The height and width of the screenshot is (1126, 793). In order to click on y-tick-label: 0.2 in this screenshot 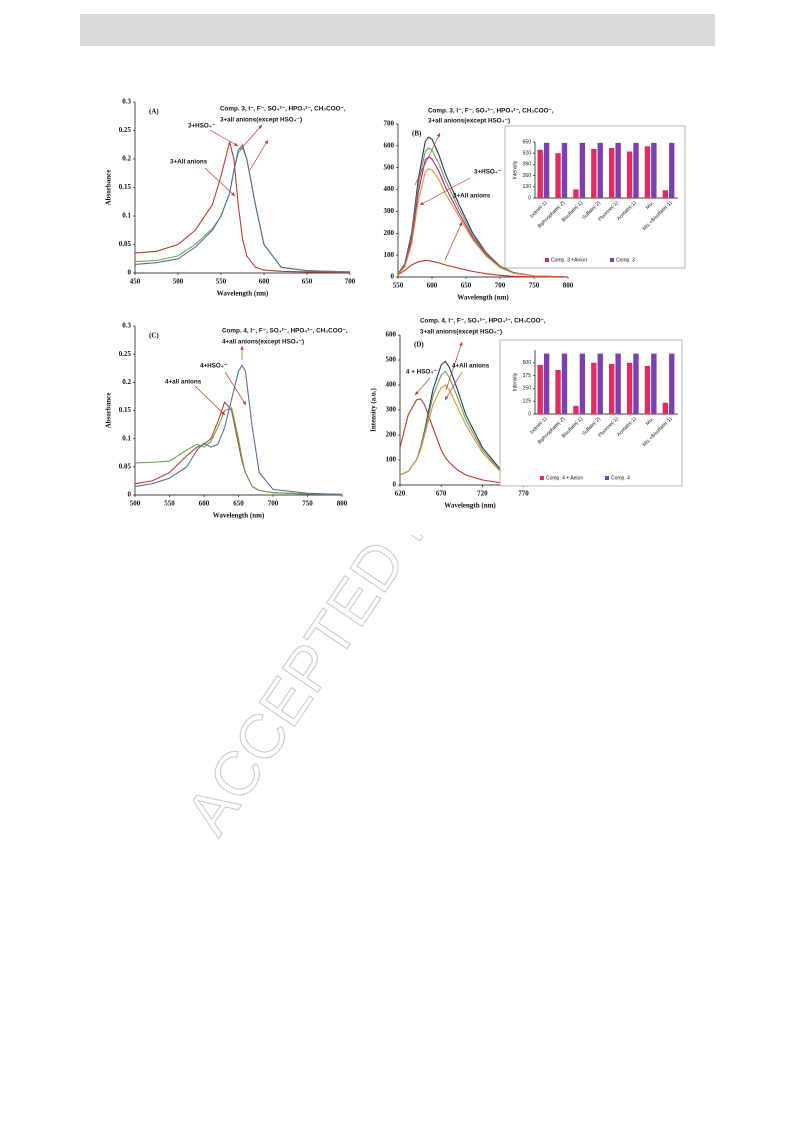, I will do `click(126, 159)`.